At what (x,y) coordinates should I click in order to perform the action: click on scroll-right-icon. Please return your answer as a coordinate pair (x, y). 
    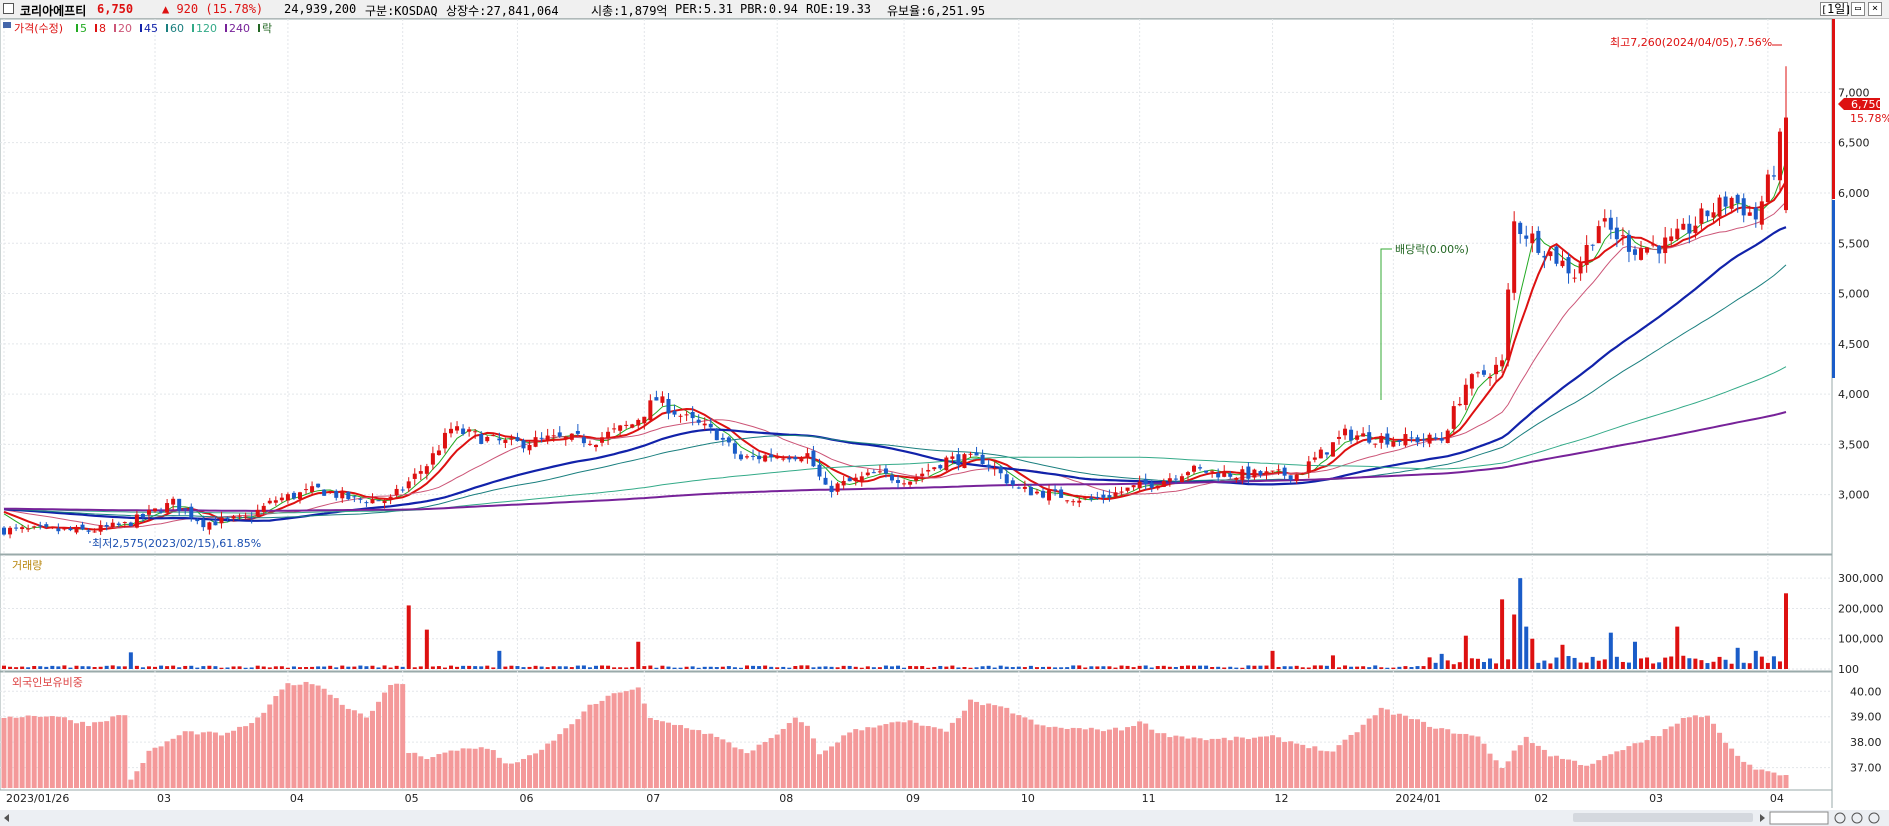
    Looking at the image, I should click on (1762, 818).